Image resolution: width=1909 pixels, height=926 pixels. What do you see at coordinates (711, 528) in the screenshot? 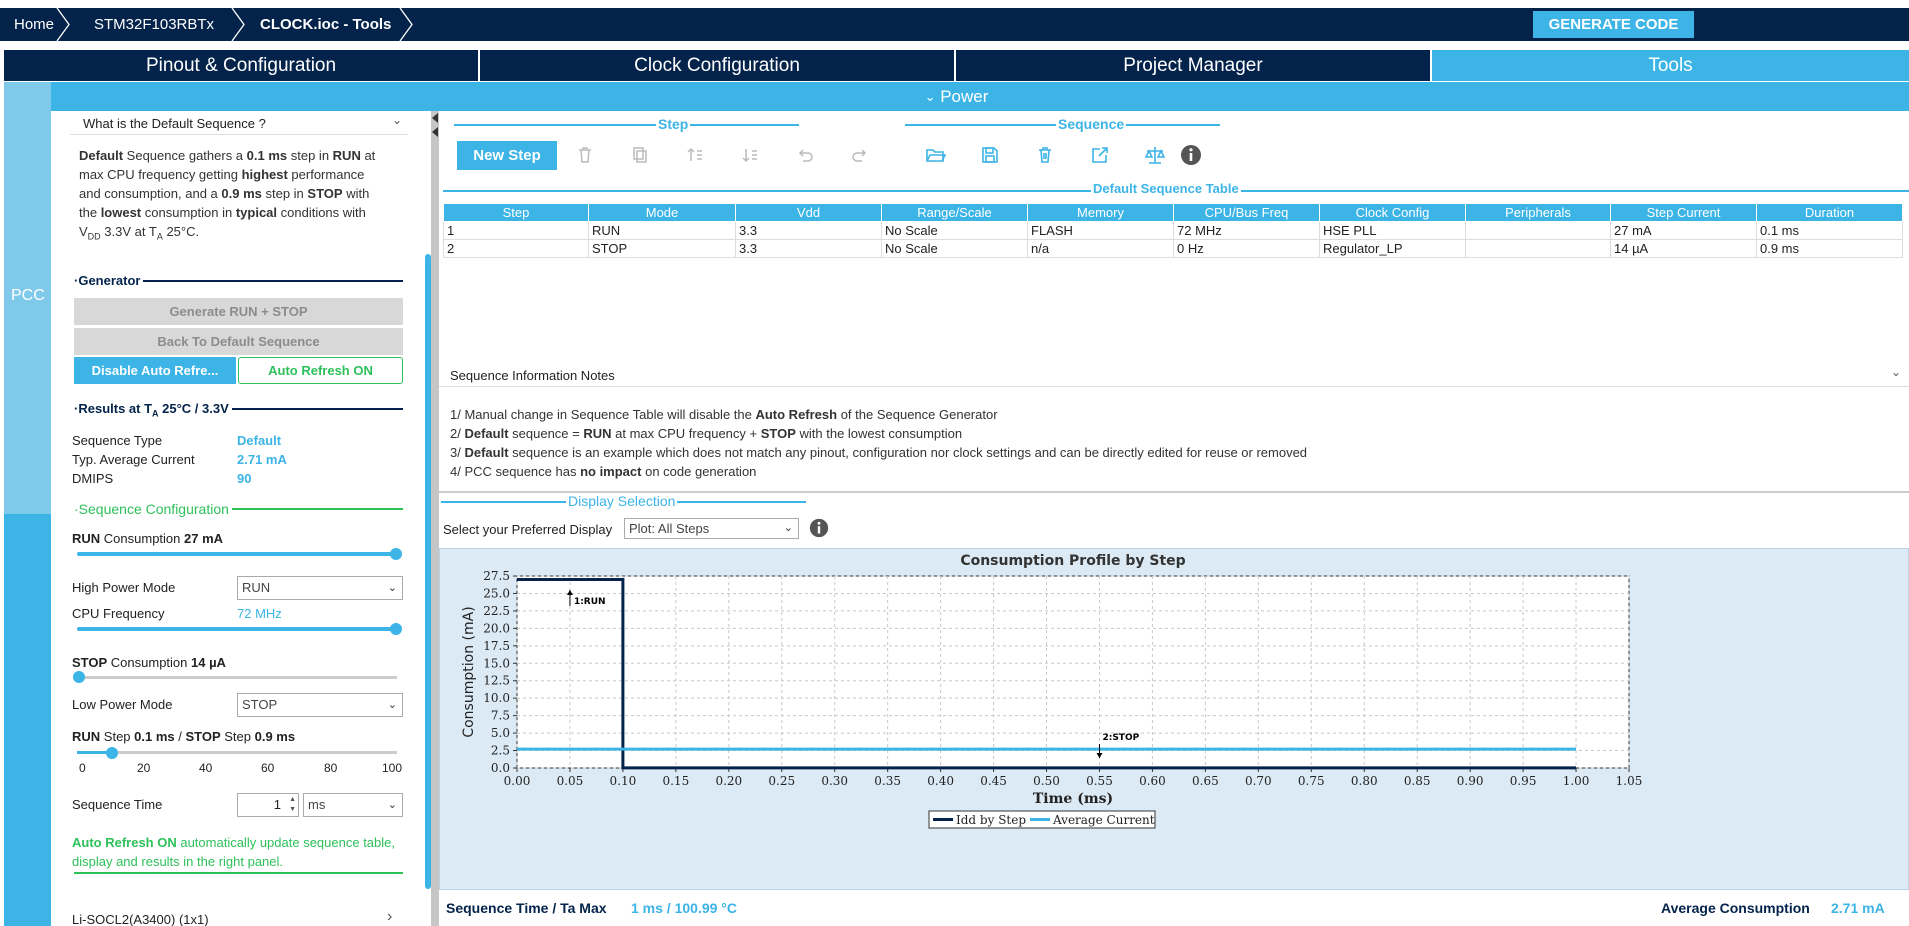
I see `display-select: Plot: All Steps ⌄` at bounding box center [711, 528].